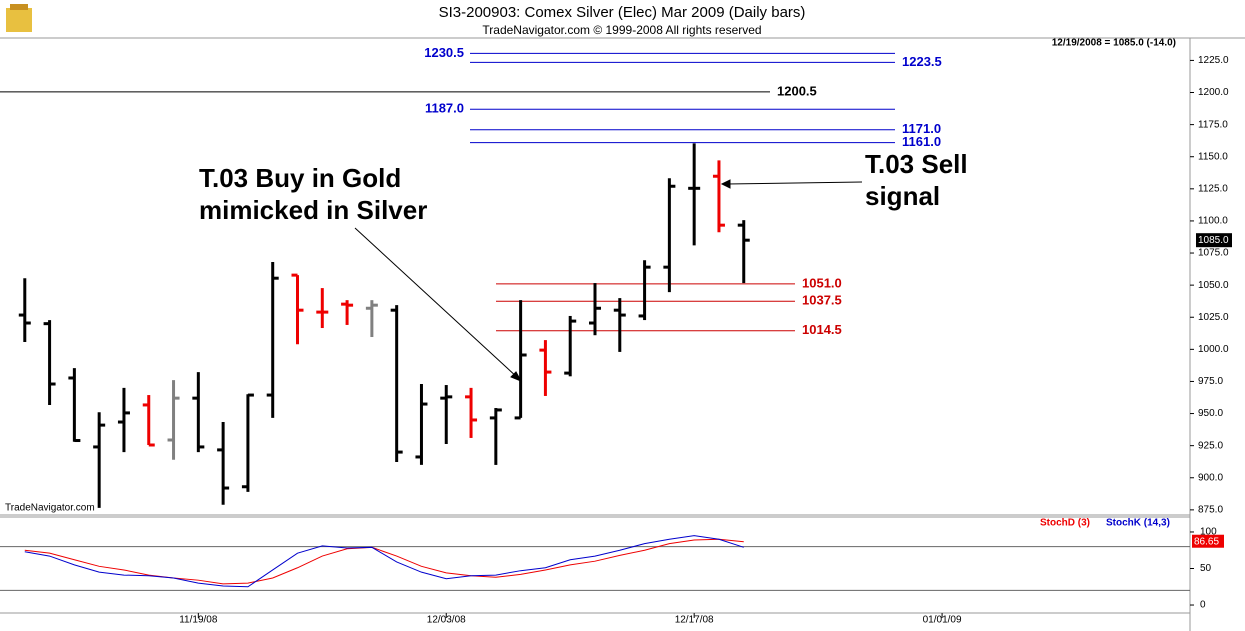 The image size is (1245, 631). I want to click on legend-entry: StochD (3), so click(1065, 523).